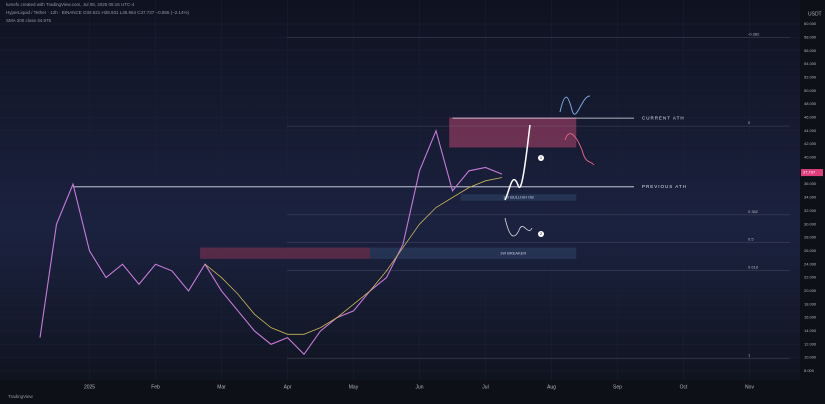 The height and width of the screenshot is (404, 825). I want to click on y-tick-label: 52.000, so click(810, 76).